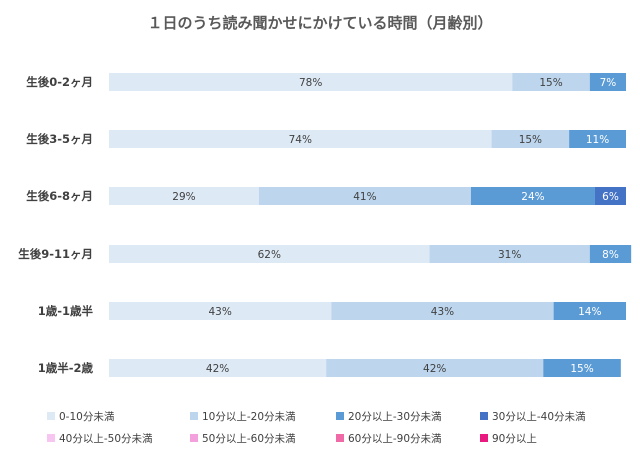  I want to click on legend-label: 50分以上-60分未満, so click(249, 439).